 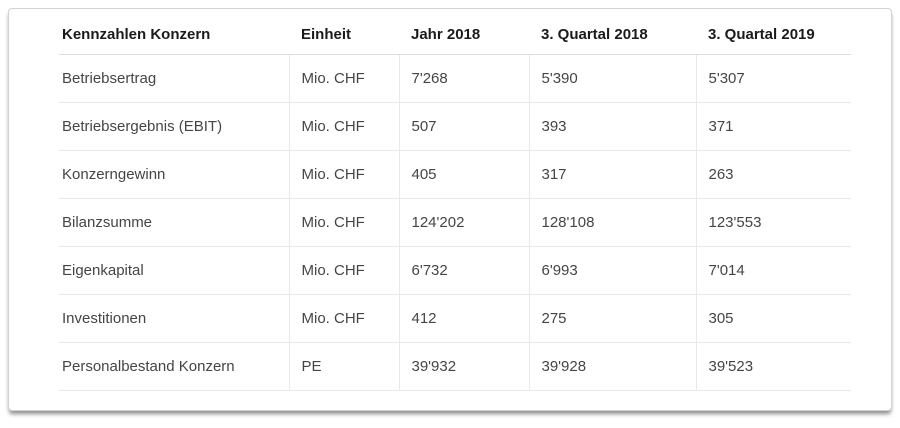 I want to click on row-label: Konzerngewinn, so click(x=174, y=173).